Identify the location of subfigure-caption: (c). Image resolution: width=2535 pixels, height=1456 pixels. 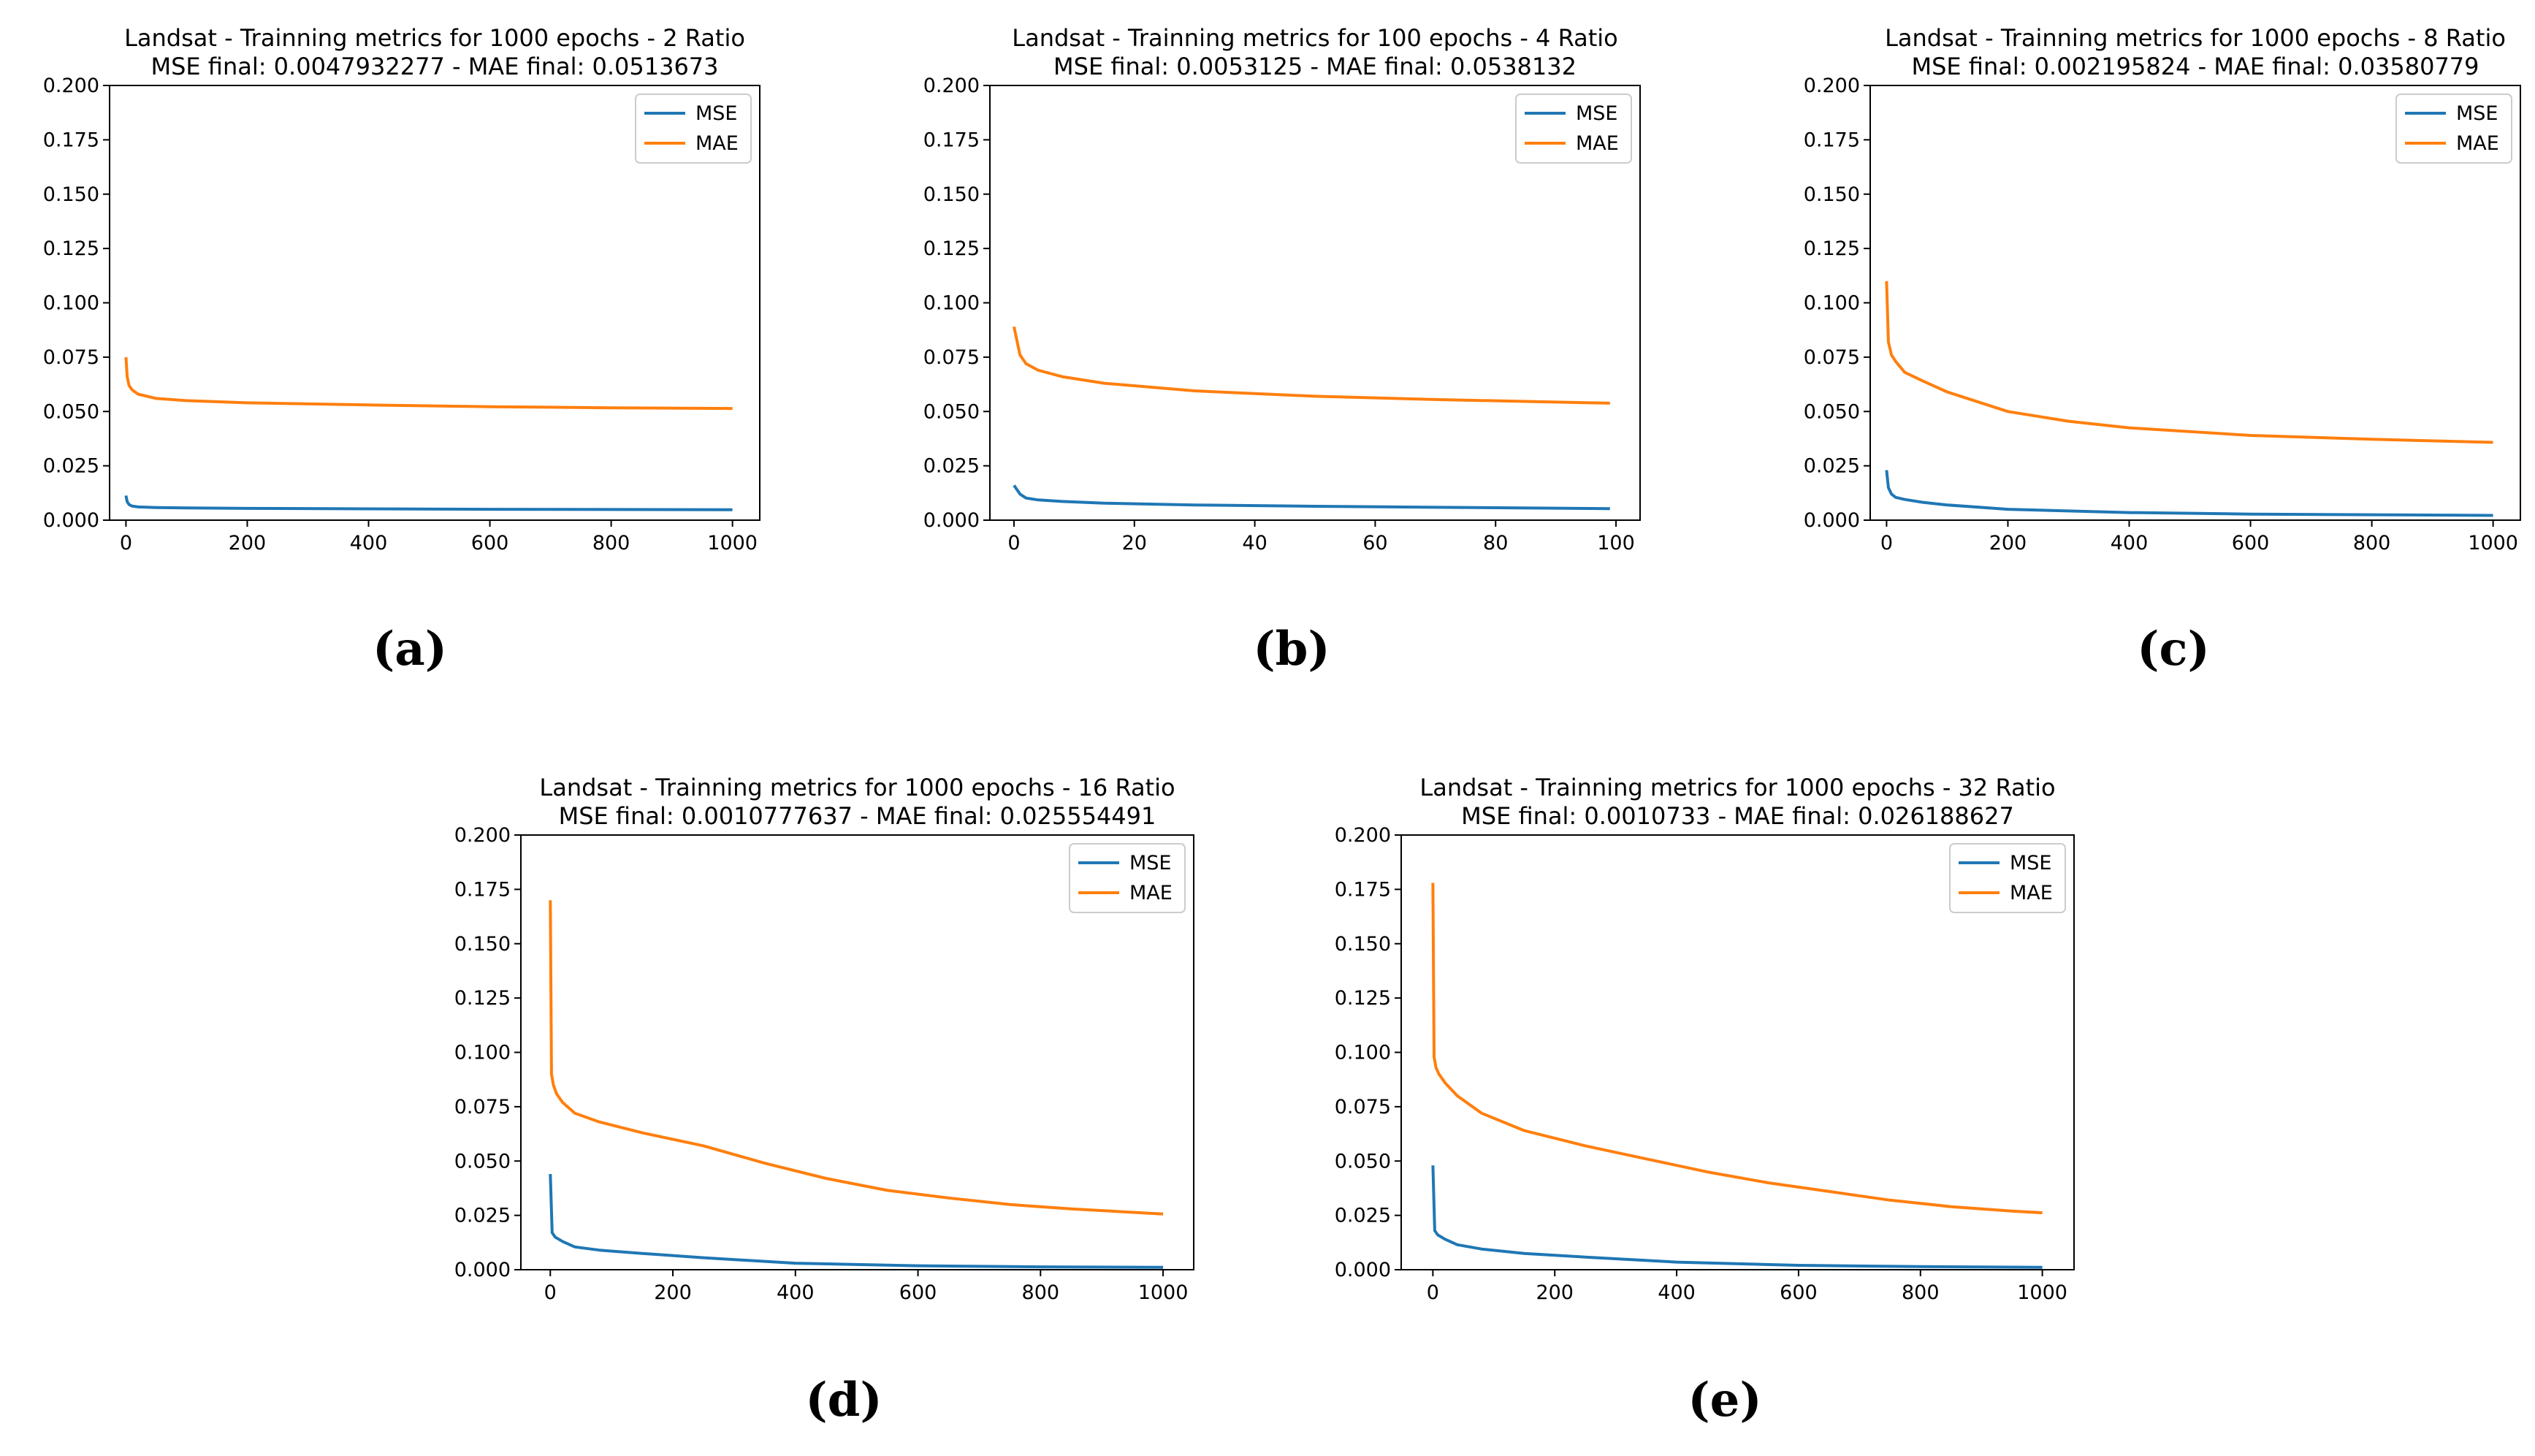
(2174, 649).